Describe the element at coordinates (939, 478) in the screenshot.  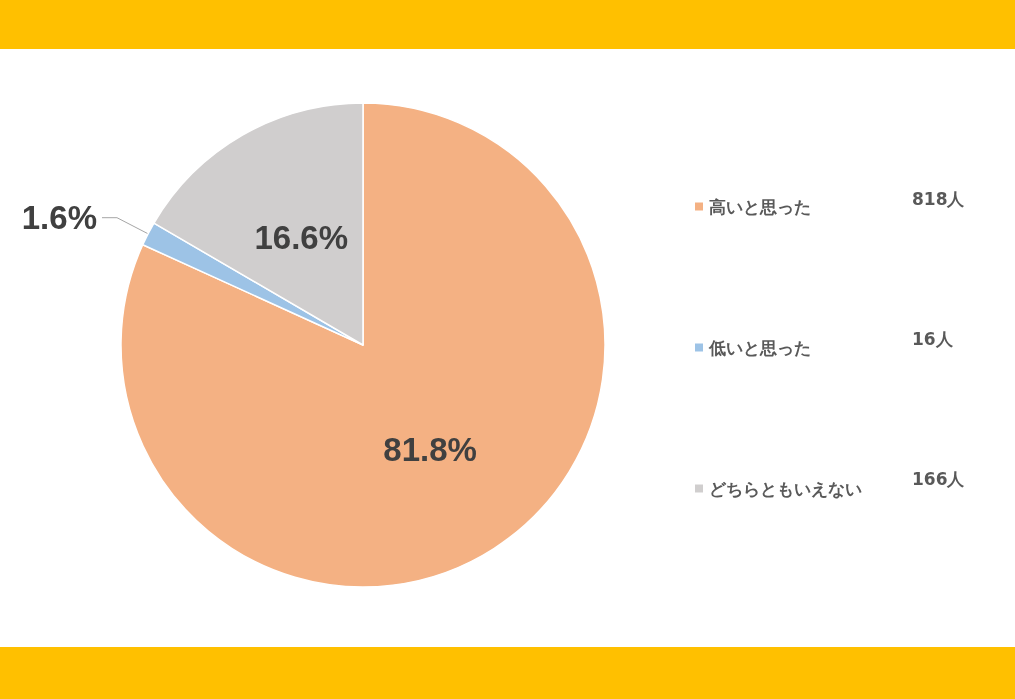
I see `text: 166人` at that location.